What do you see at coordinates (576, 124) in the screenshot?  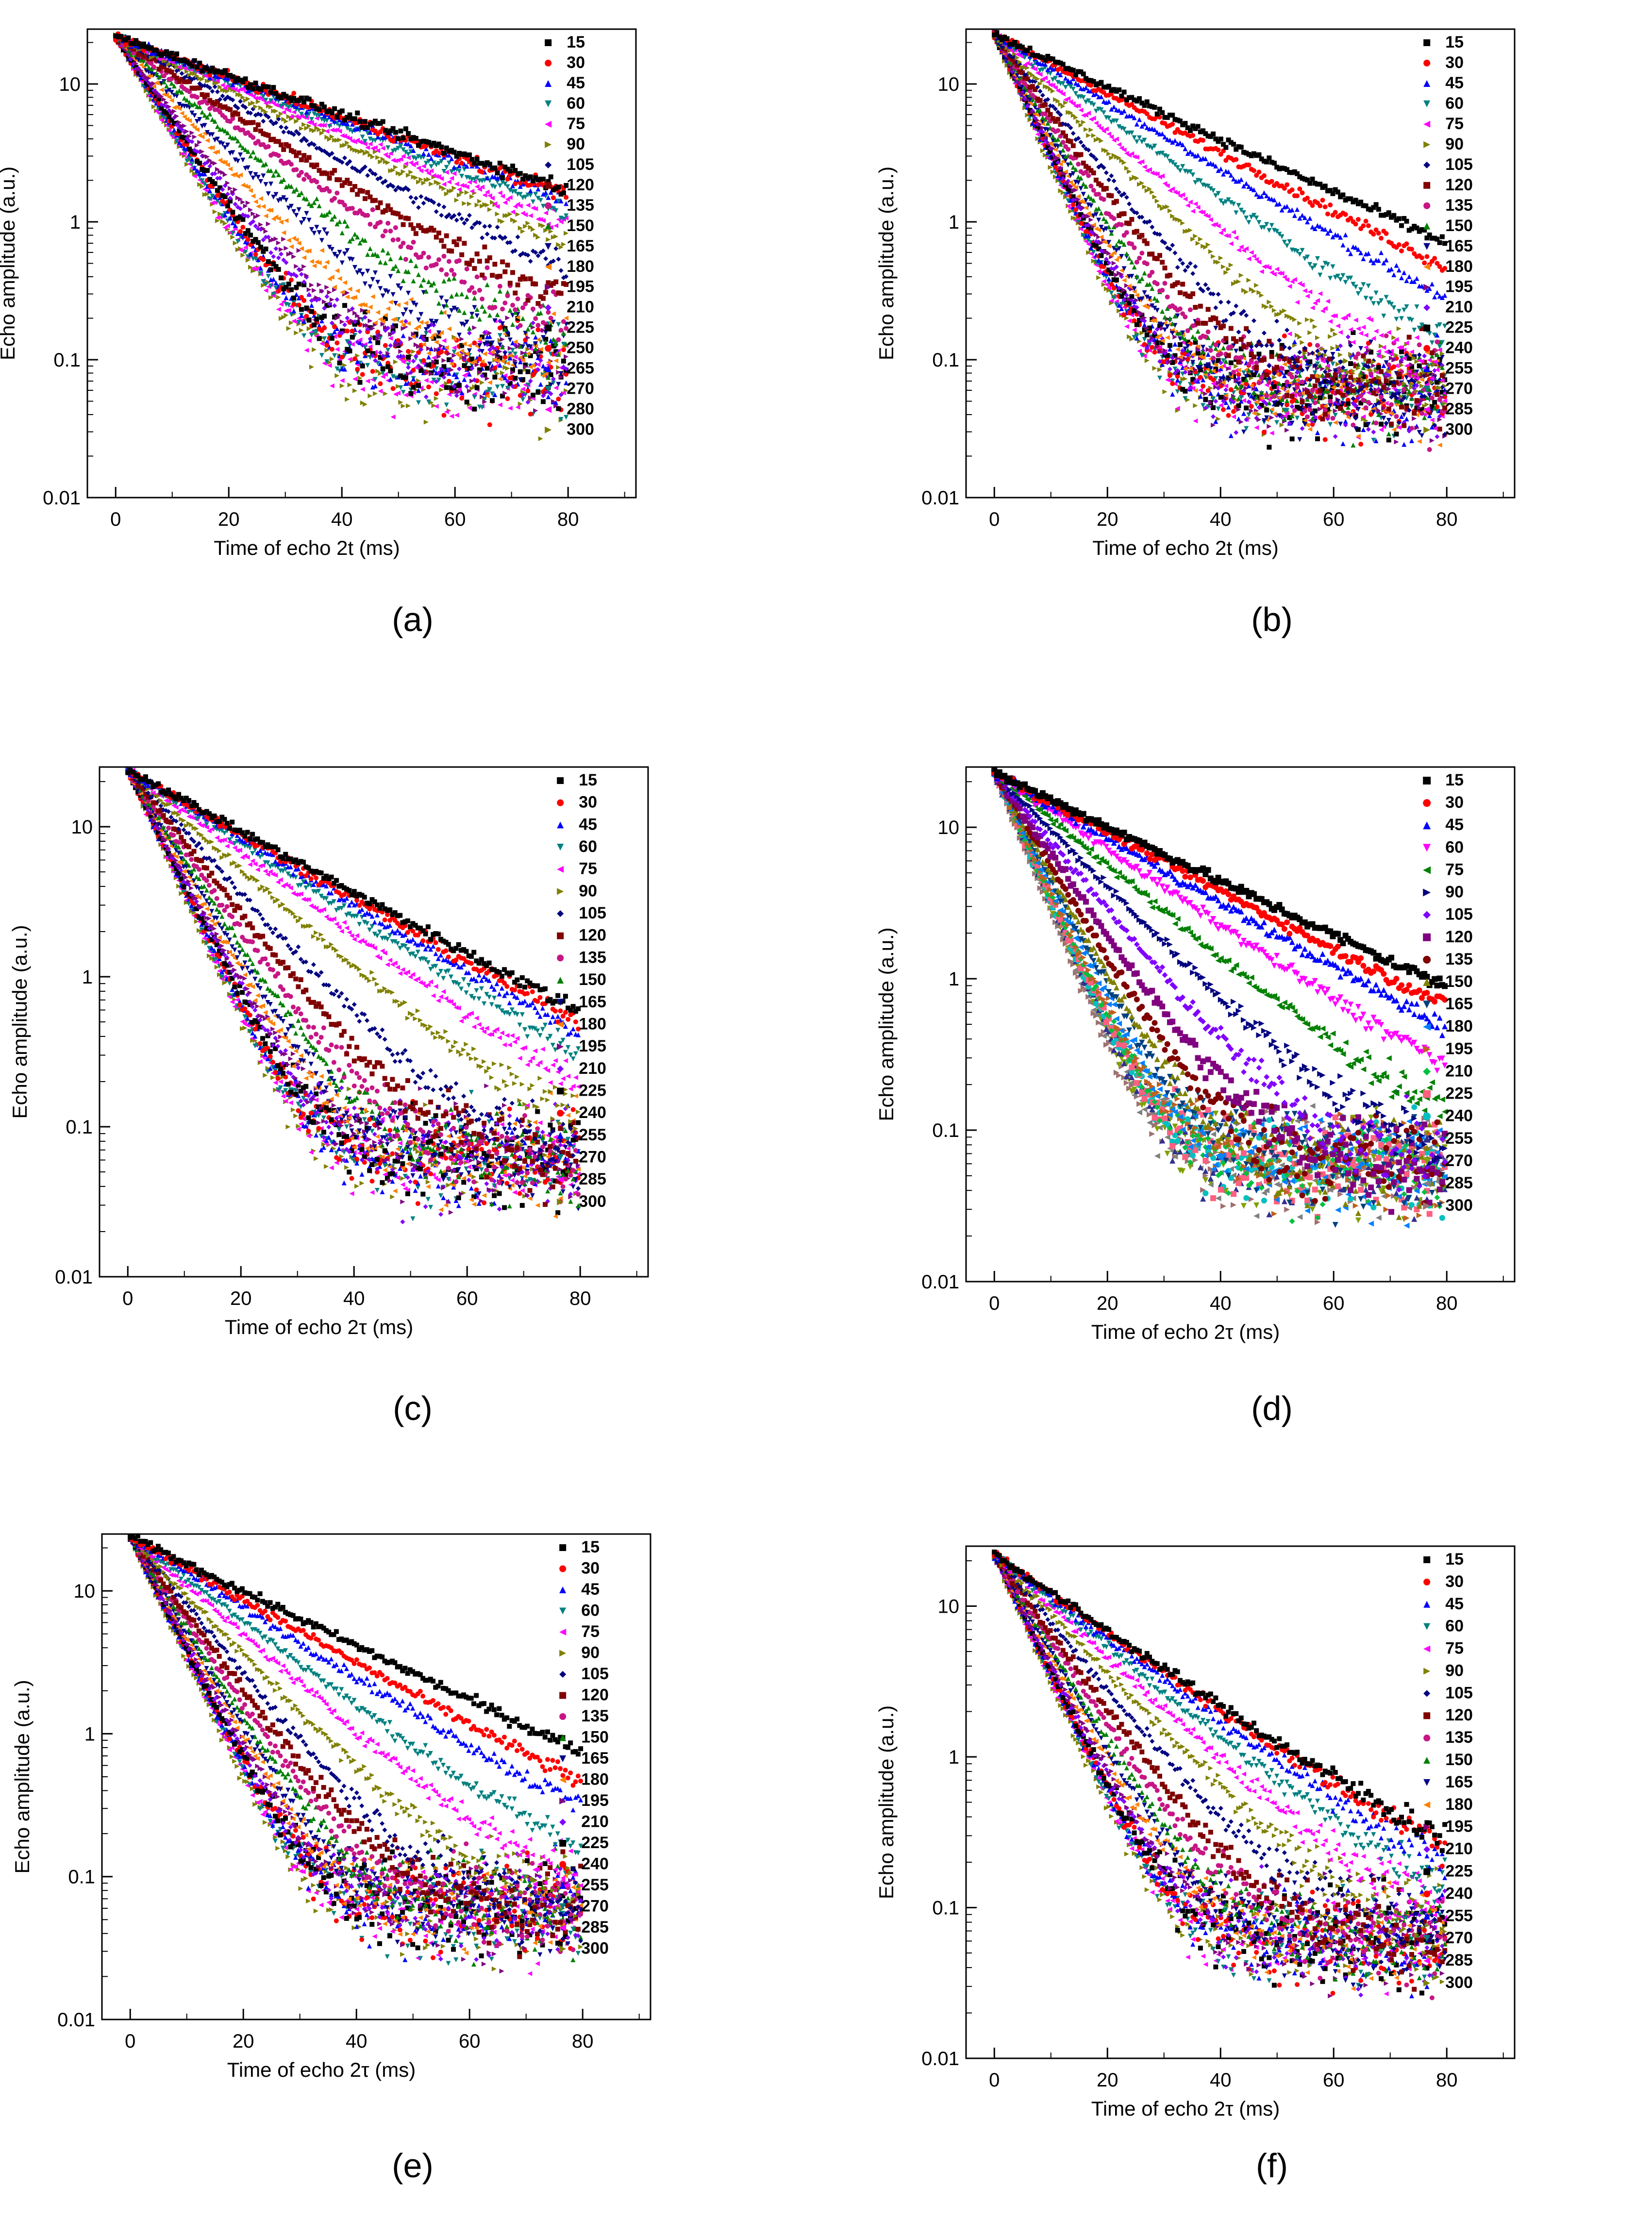 I see `legend-label: 75` at bounding box center [576, 124].